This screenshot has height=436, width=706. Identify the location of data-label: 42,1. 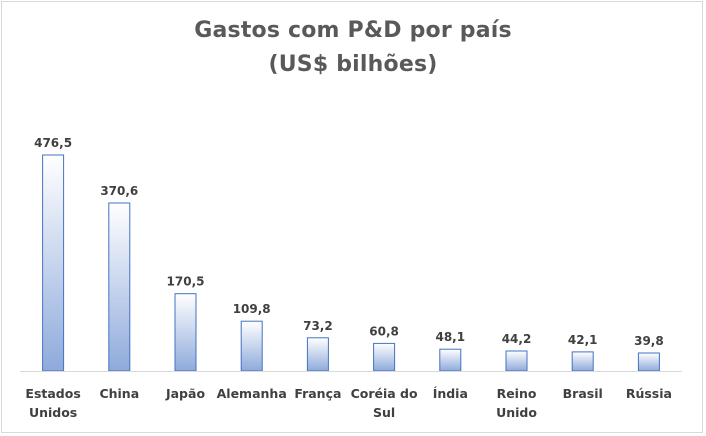
(583, 340).